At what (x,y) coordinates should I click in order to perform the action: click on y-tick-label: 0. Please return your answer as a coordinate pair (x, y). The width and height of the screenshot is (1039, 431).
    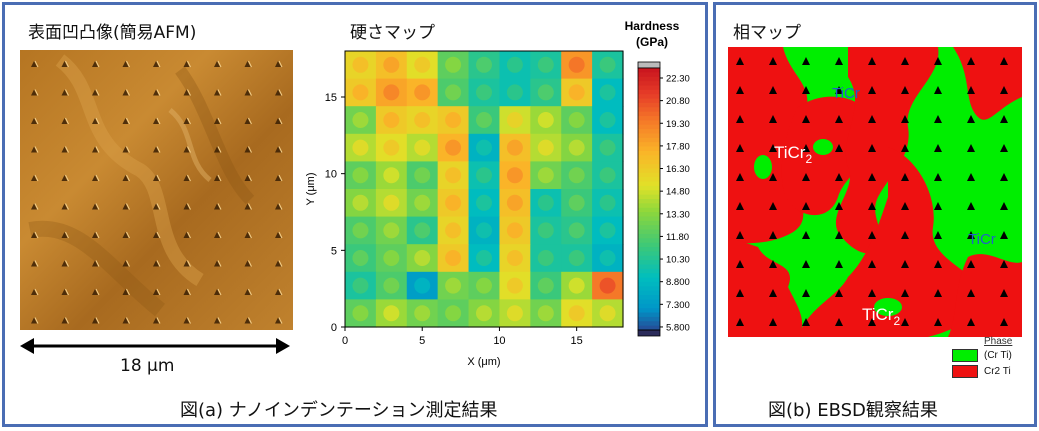
    Looking at the image, I should click on (334, 328).